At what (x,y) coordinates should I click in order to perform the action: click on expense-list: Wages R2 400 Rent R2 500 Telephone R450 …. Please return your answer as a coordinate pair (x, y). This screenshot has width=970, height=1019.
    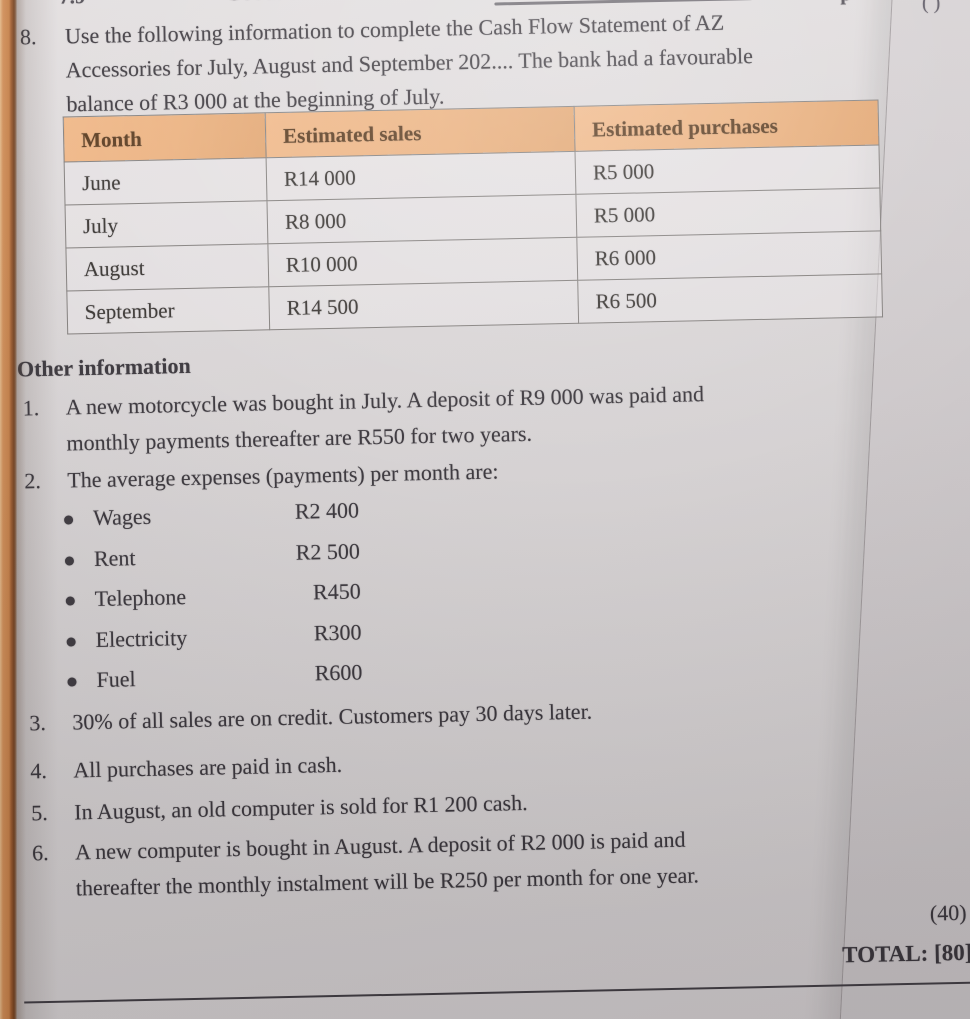
    Looking at the image, I should click on (256, 602).